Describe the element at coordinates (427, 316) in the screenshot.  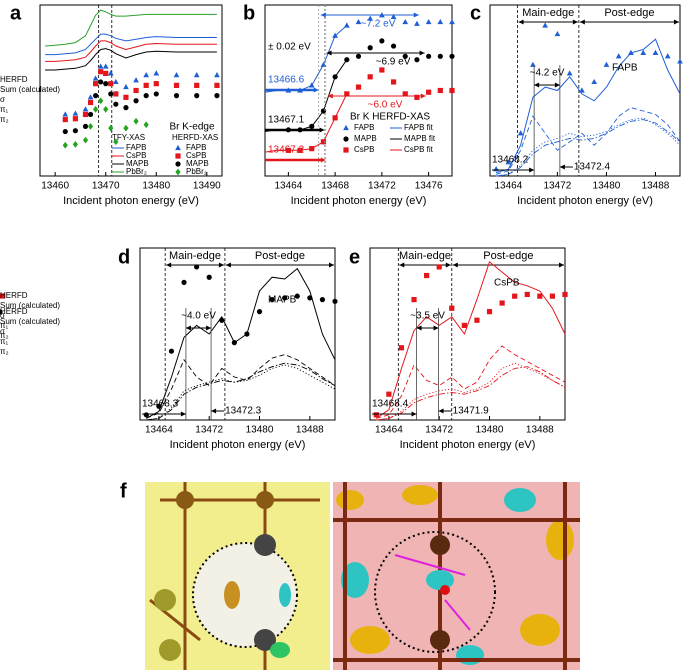
I see `annotation: ~3.5 eV` at that location.